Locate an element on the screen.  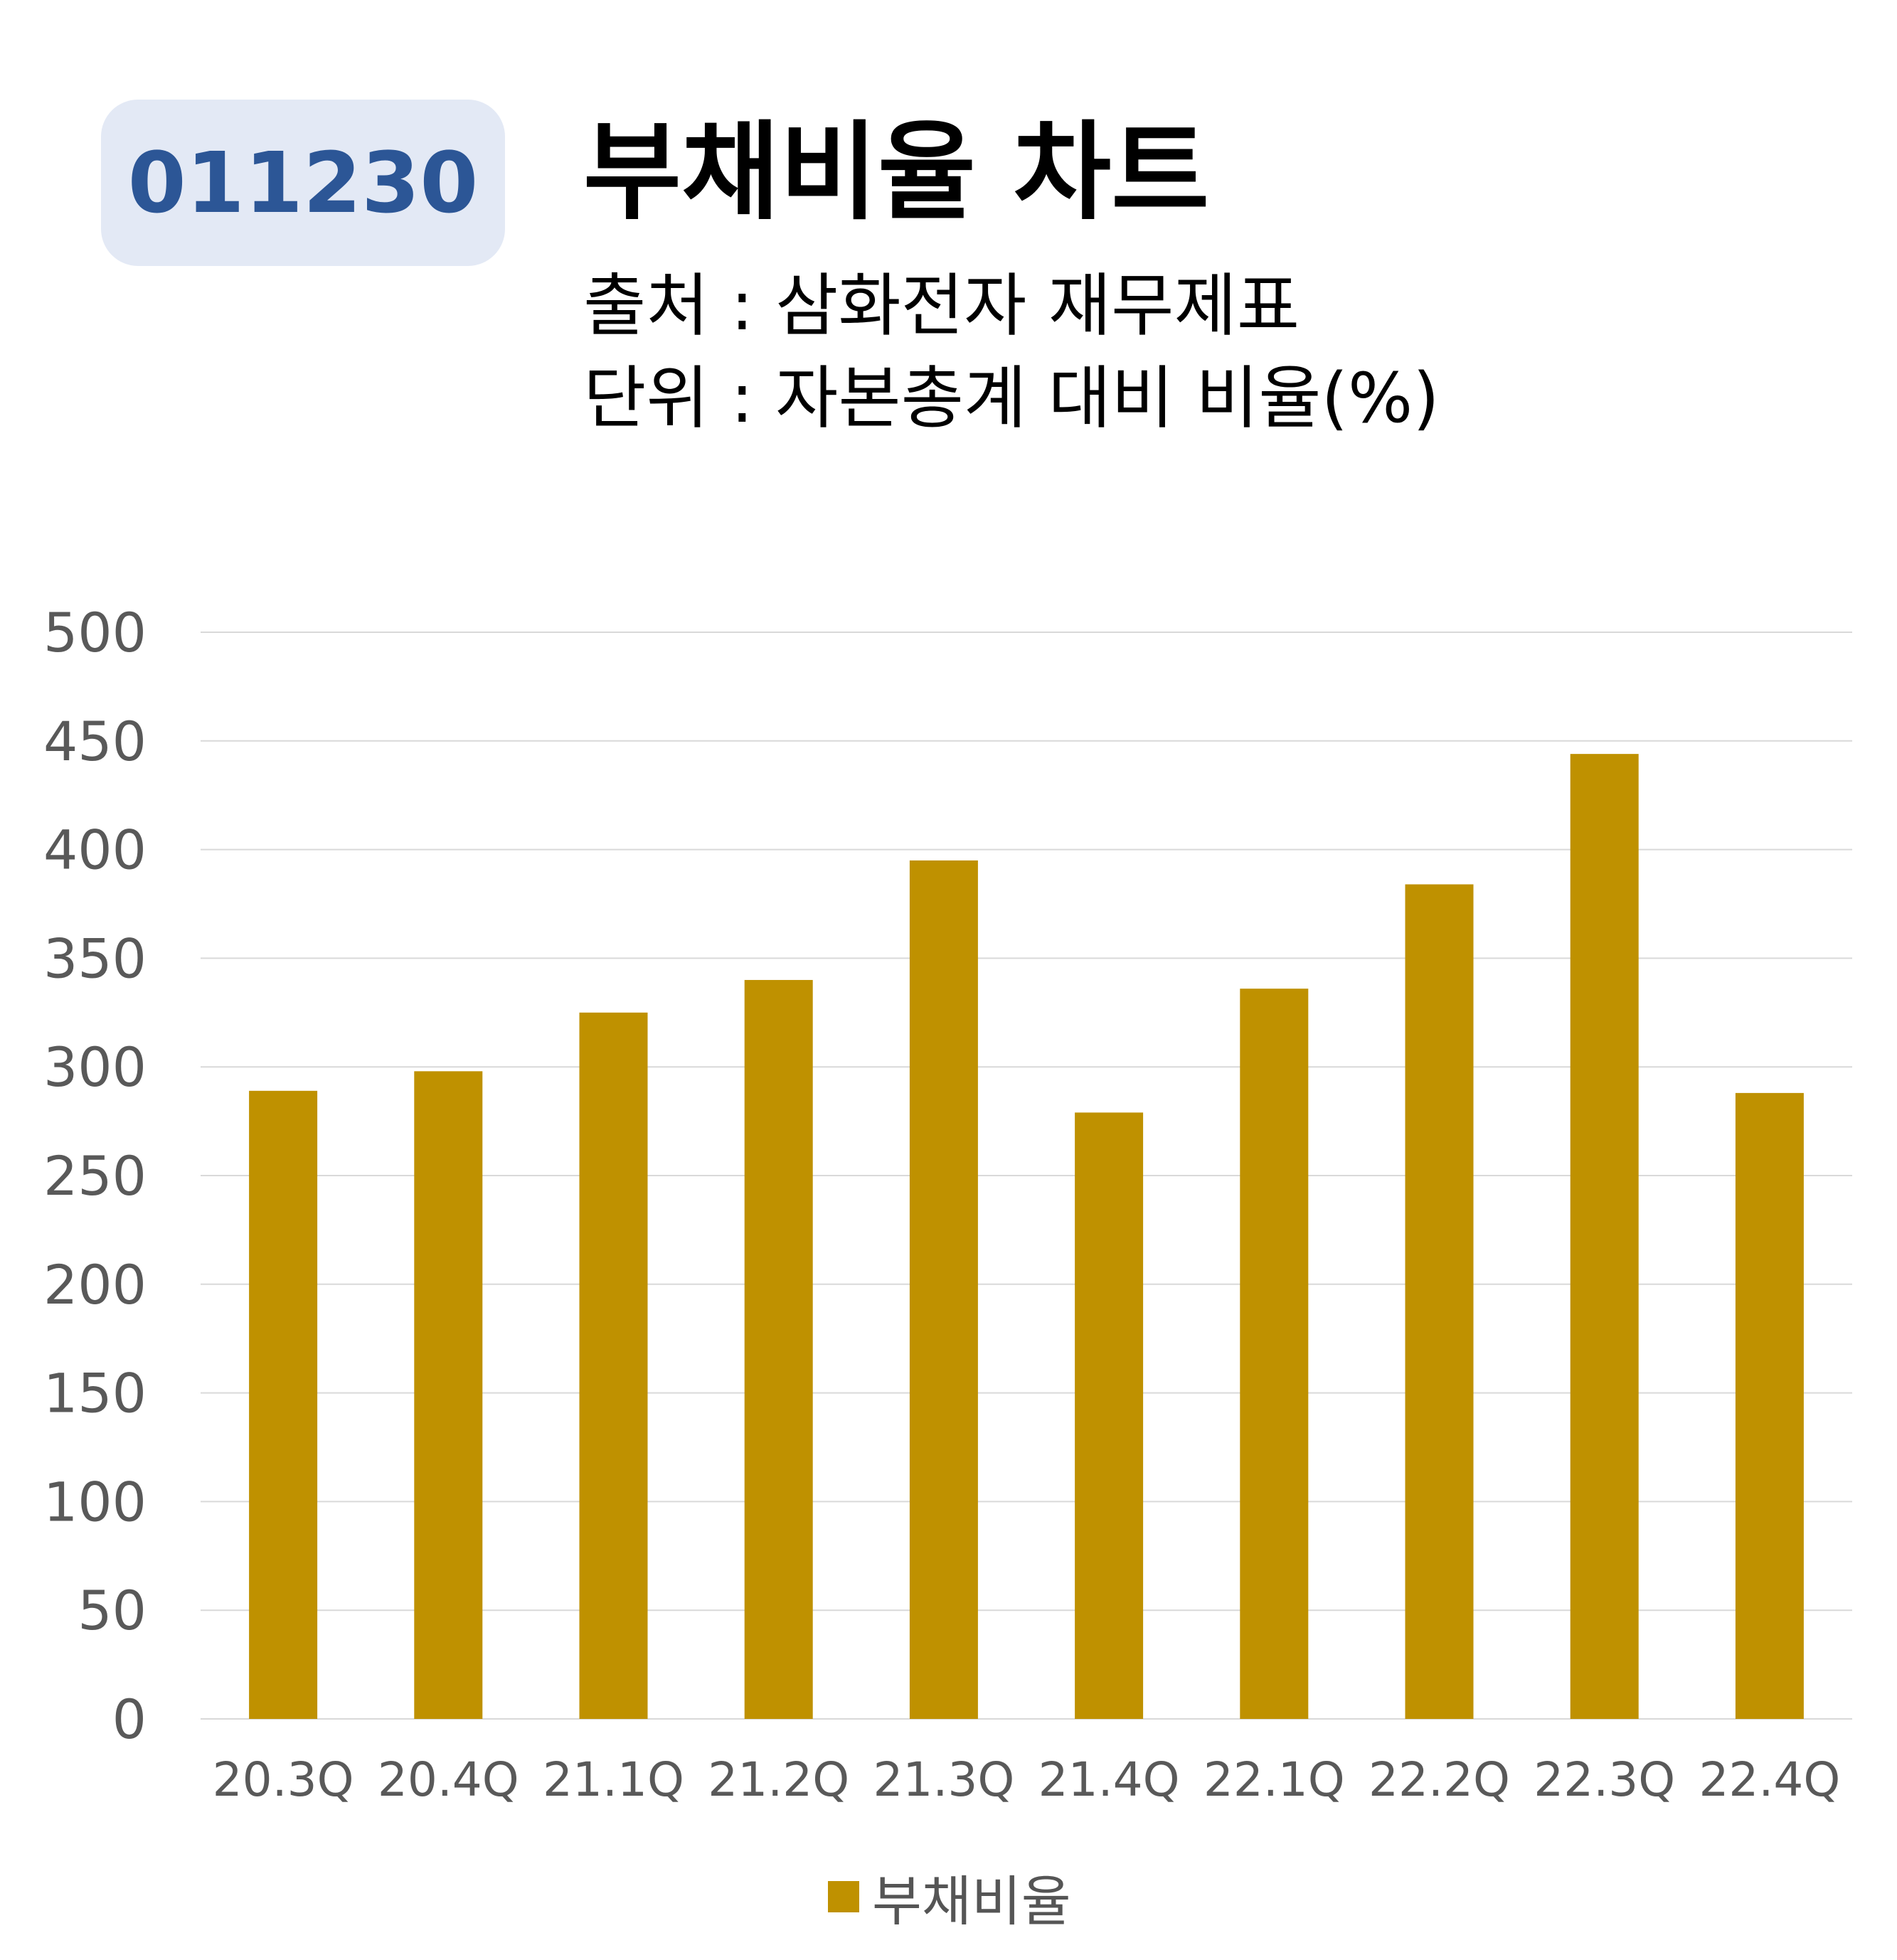
bar-20.3Q is located at coordinates (283, 1404).